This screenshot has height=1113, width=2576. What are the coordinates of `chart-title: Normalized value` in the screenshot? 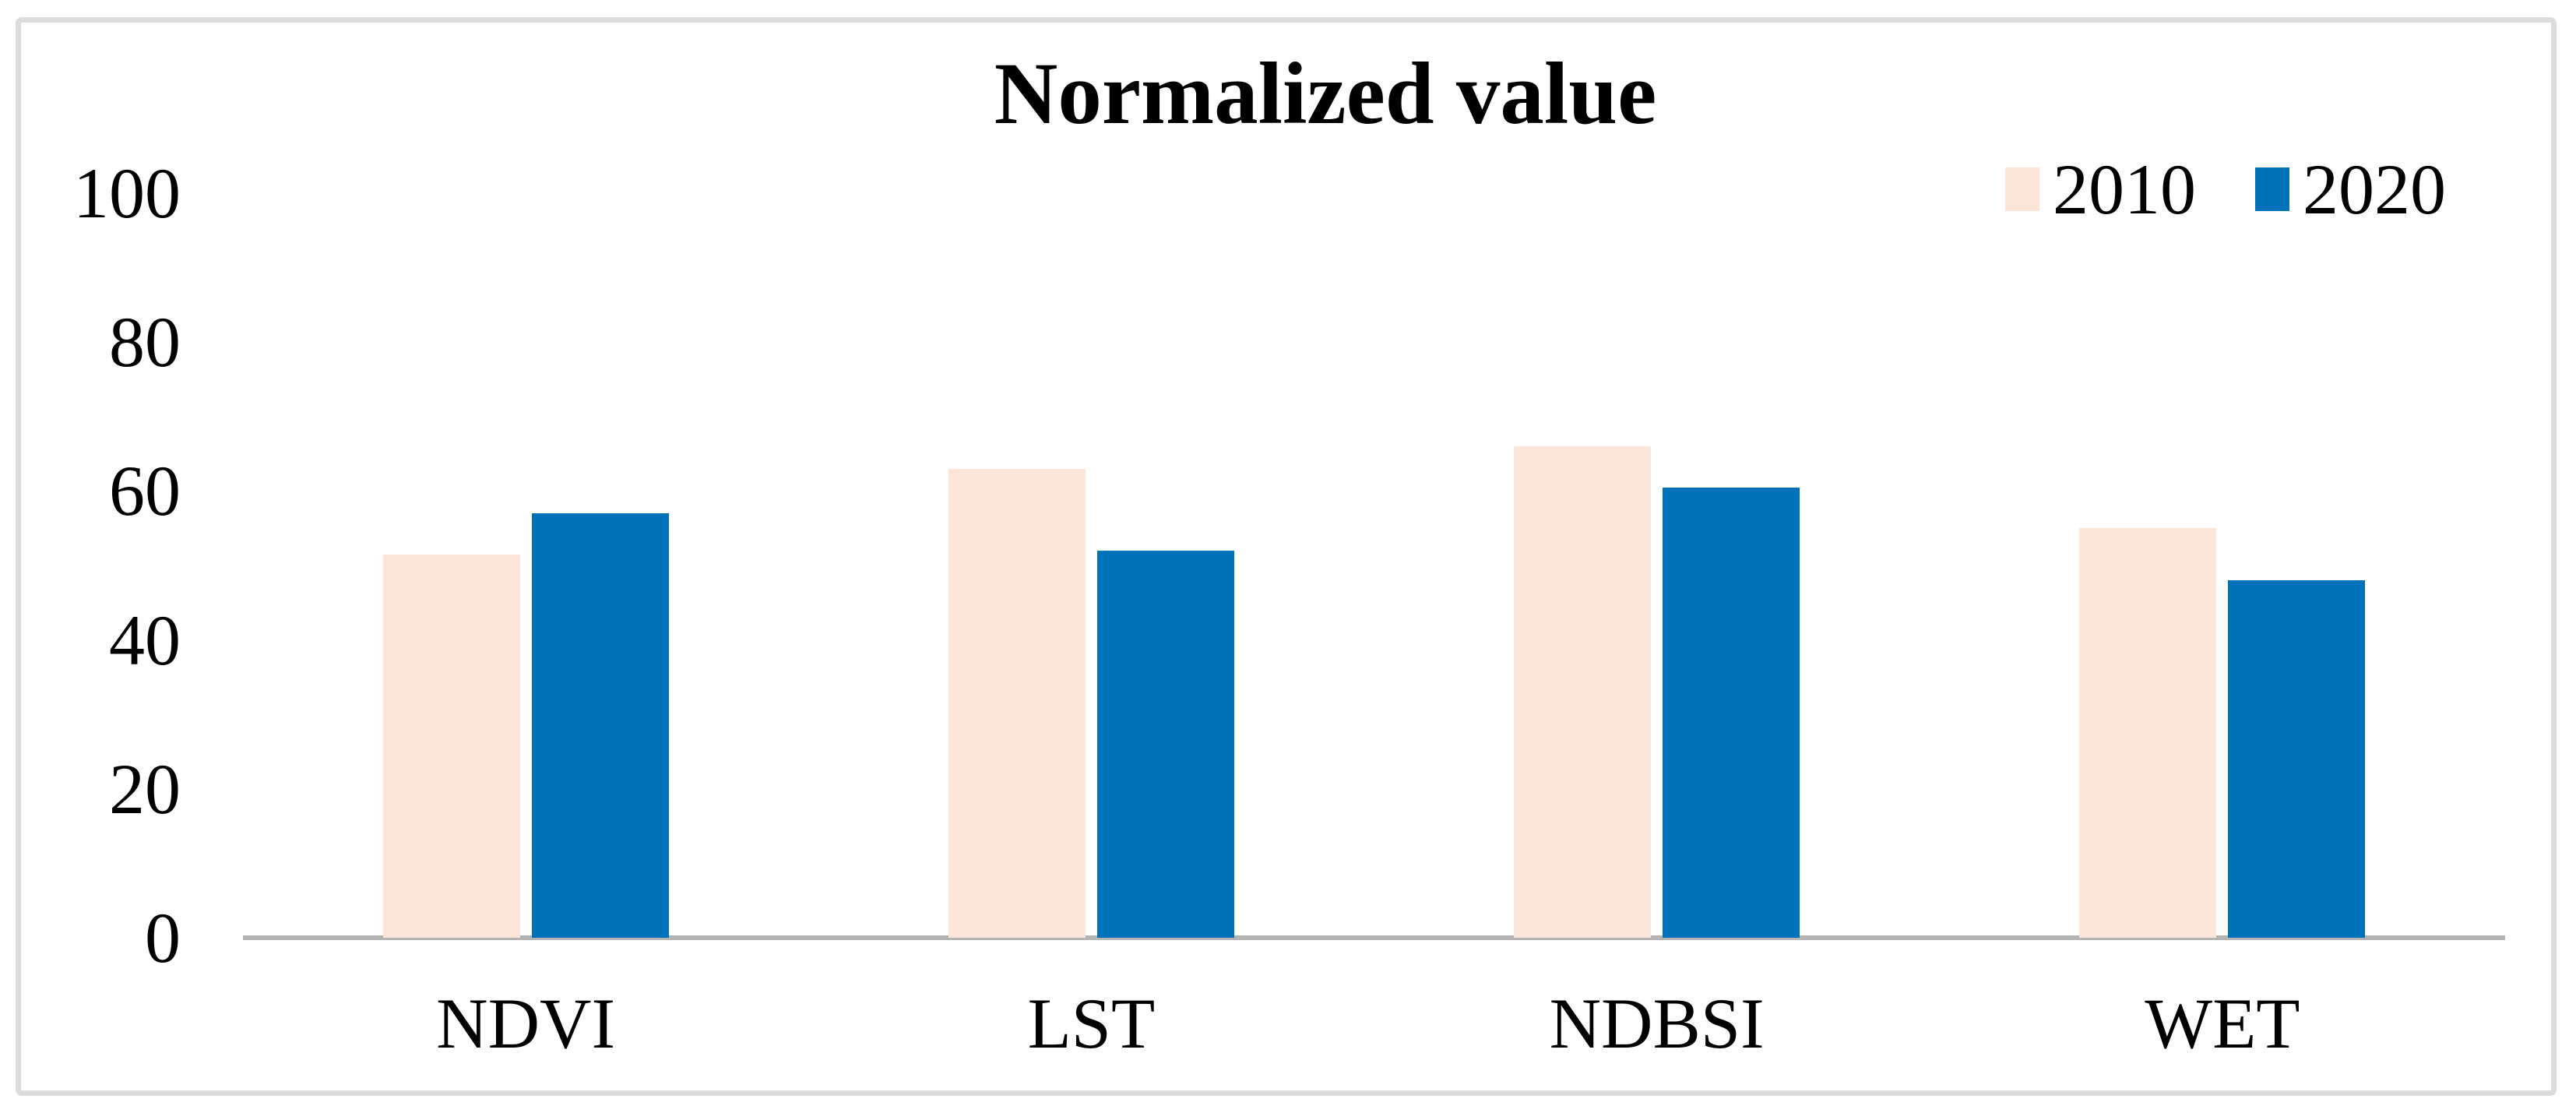 It's located at (1325, 94).